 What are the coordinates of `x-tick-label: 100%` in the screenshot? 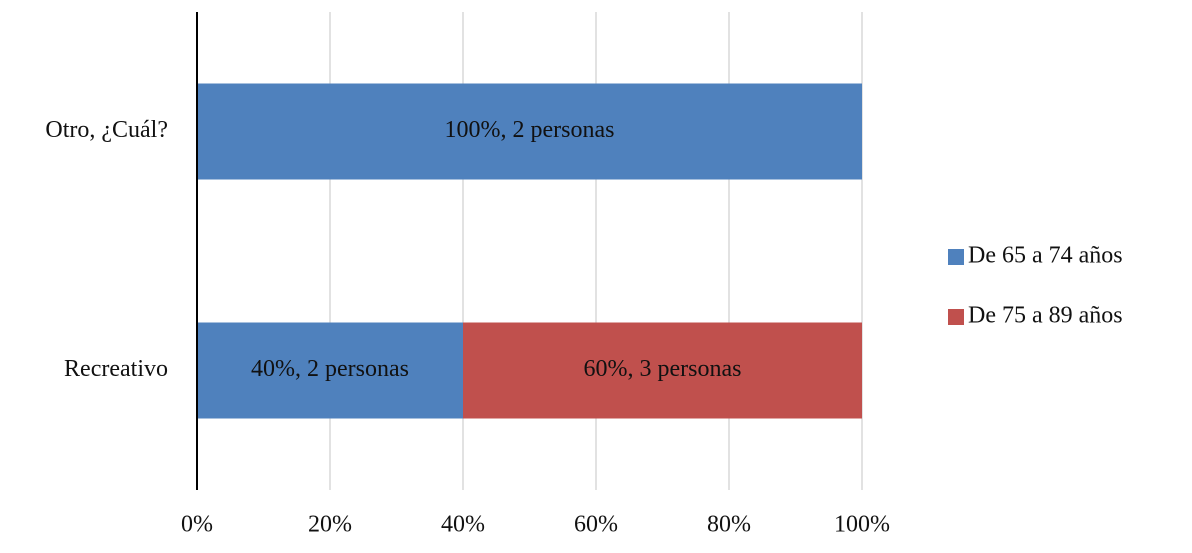 It's located at (862, 525).